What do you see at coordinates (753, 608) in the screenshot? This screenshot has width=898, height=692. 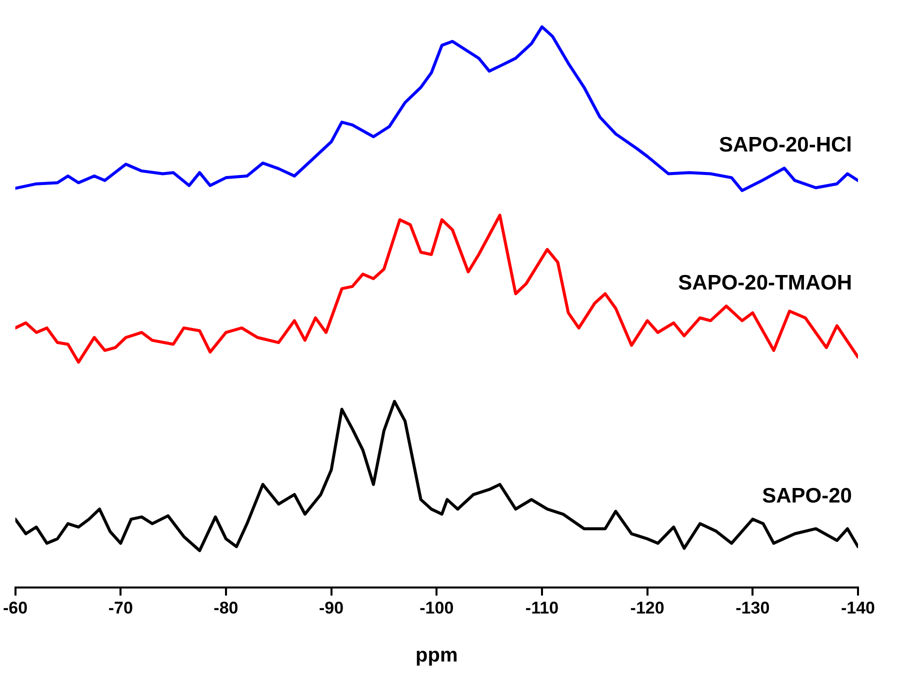 I see `x-tick-label: -130` at bounding box center [753, 608].